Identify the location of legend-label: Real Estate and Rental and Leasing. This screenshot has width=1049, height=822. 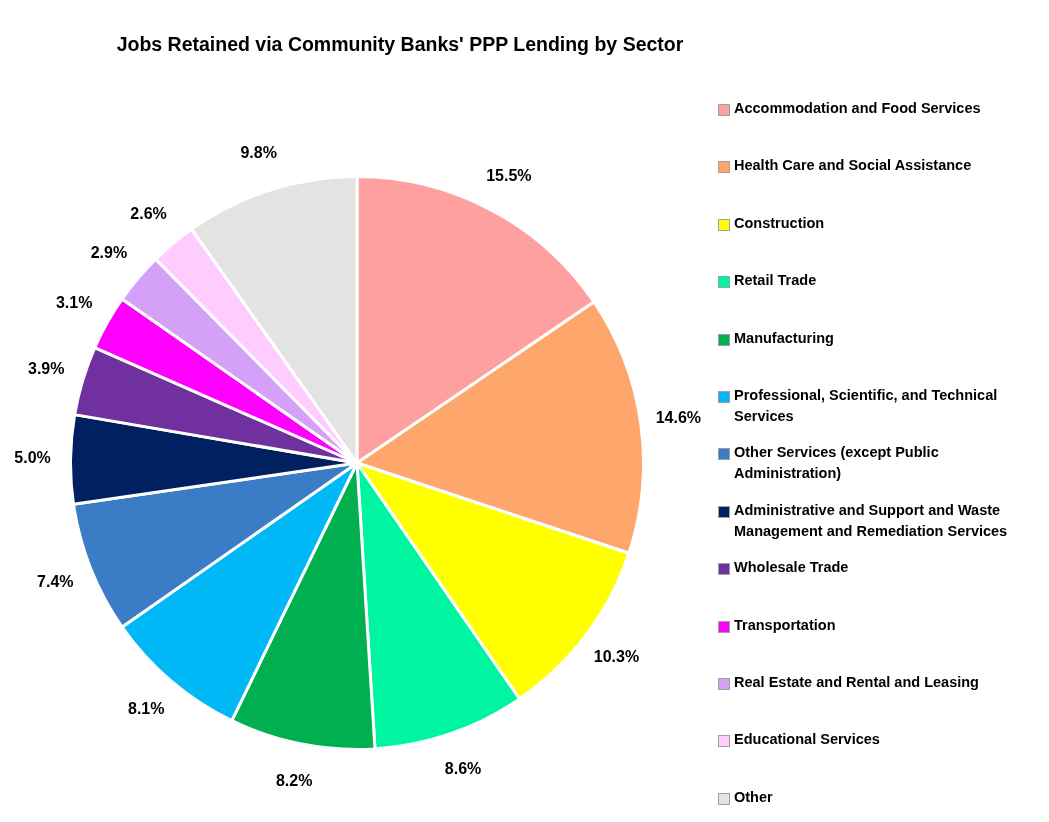
(856, 682).